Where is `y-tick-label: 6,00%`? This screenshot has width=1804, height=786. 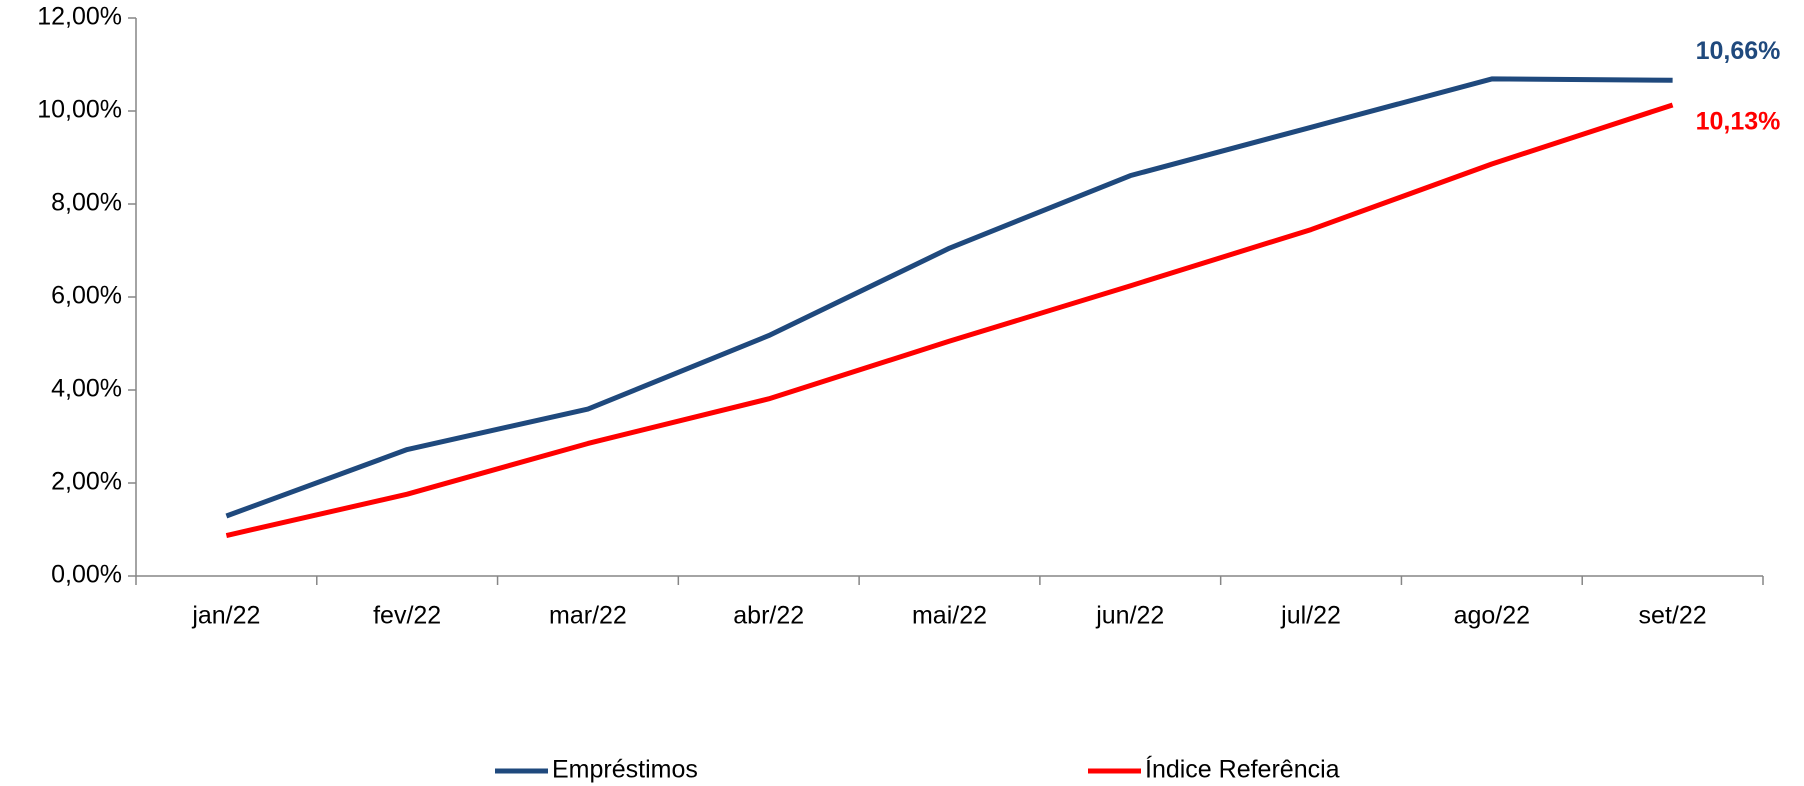
y-tick-label: 6,00% is located at coordinates (86, 296).